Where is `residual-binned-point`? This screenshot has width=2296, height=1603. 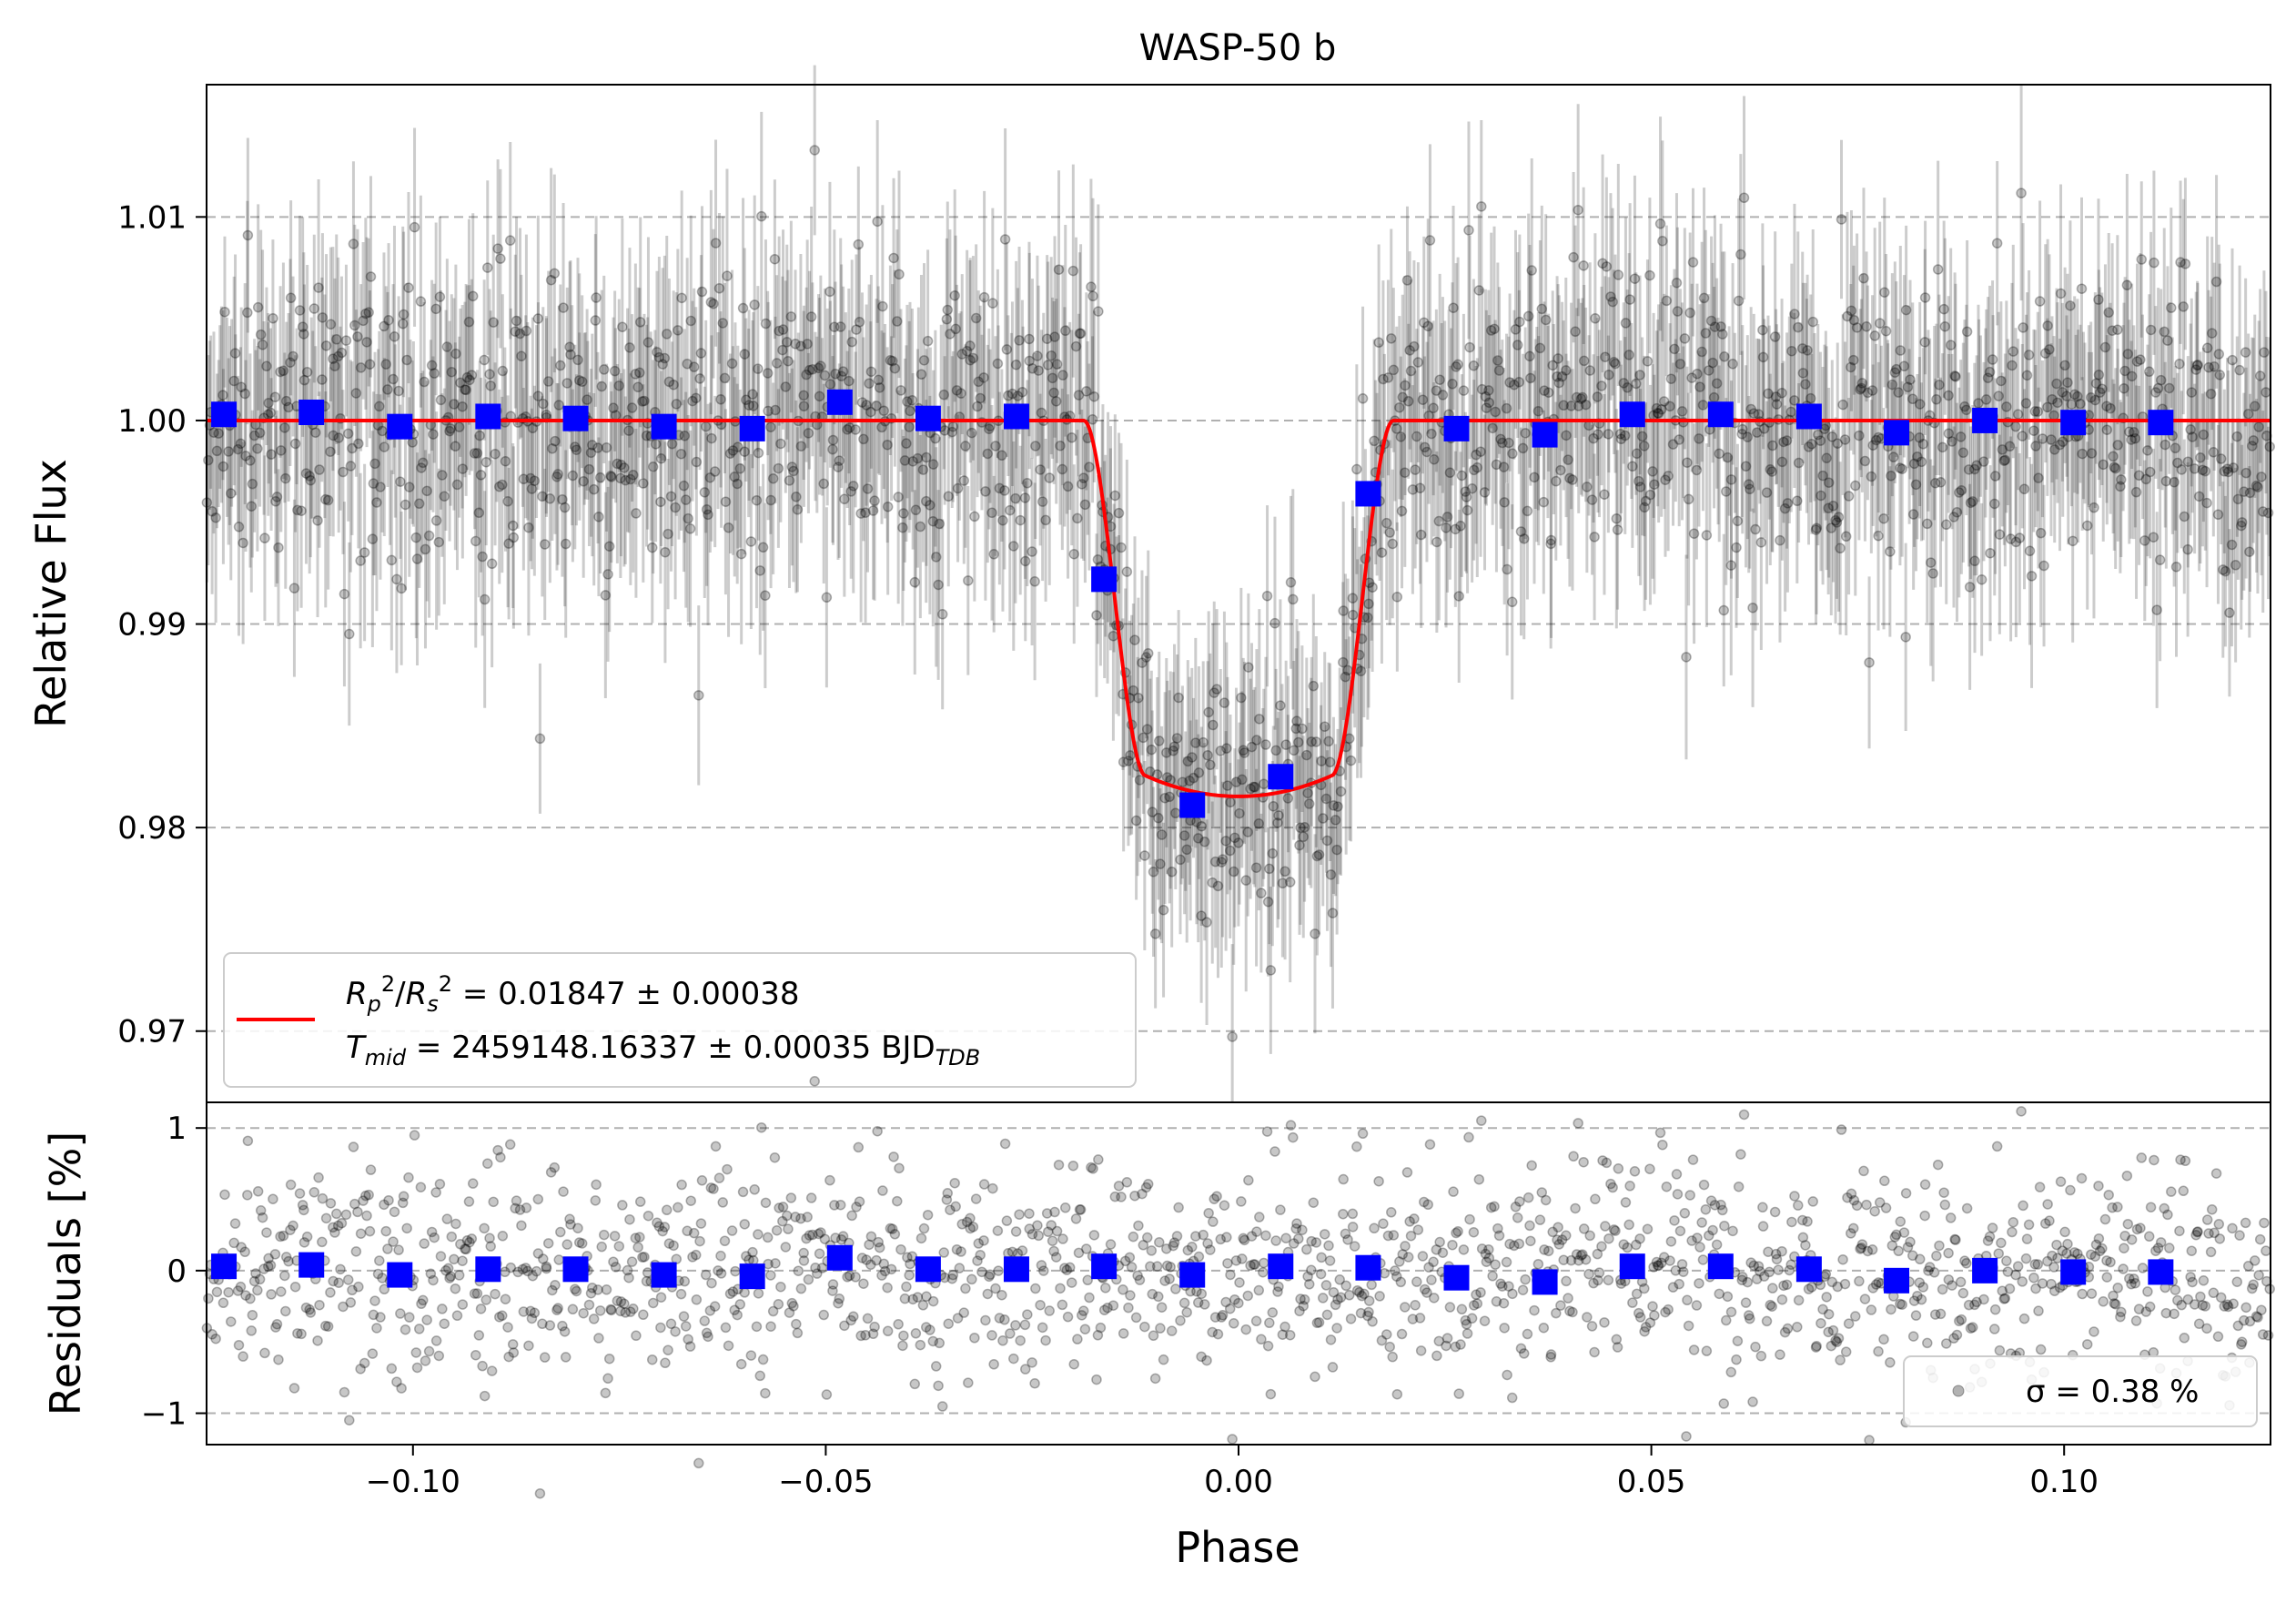
residual-binned-point is located at coordinates (575, 1269).